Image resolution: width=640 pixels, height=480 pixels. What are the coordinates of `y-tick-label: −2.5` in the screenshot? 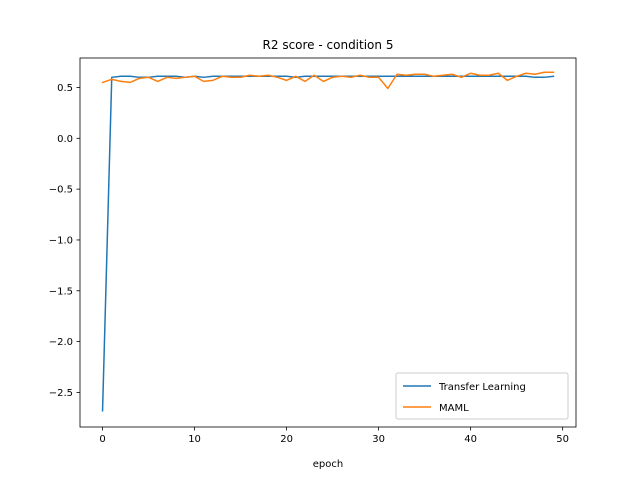 It's located at (61, 393).